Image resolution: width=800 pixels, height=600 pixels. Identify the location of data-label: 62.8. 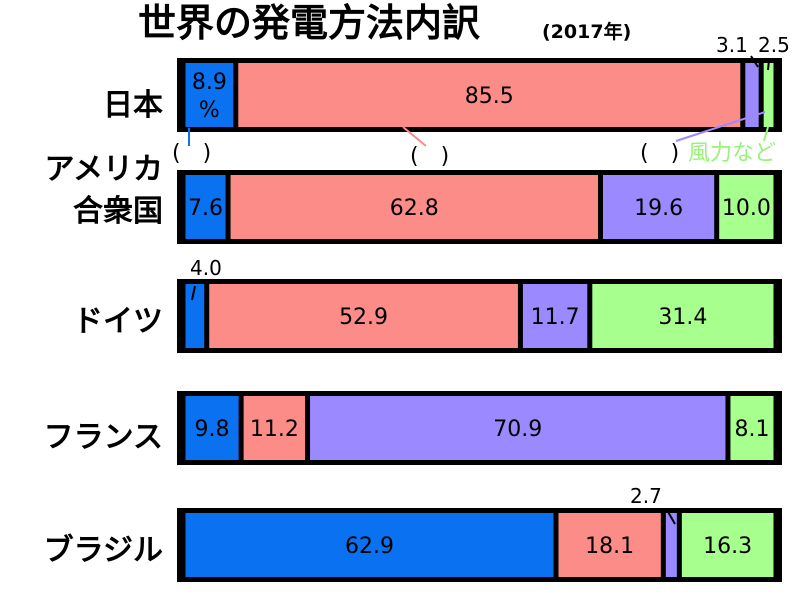
(414, 208).